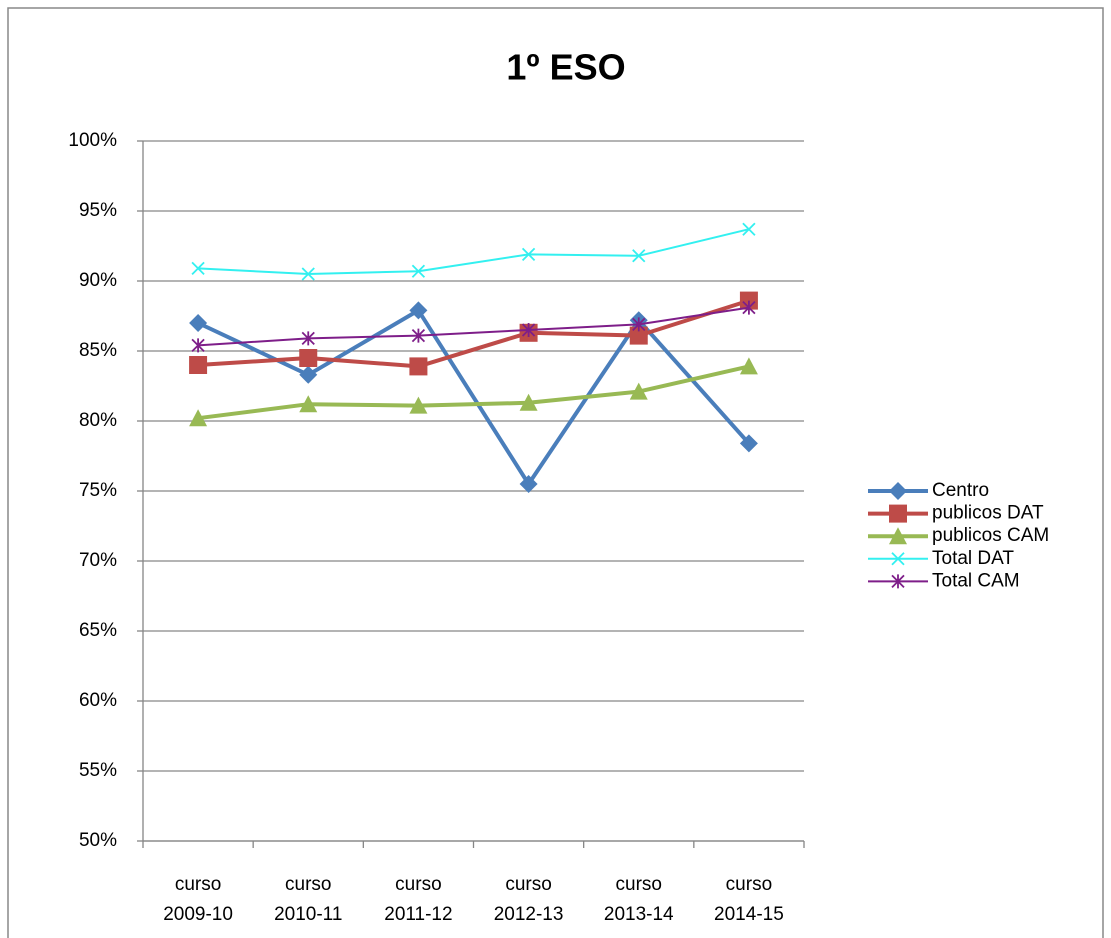  I want to click on y-tick-label: 80%, so click(98, 420).